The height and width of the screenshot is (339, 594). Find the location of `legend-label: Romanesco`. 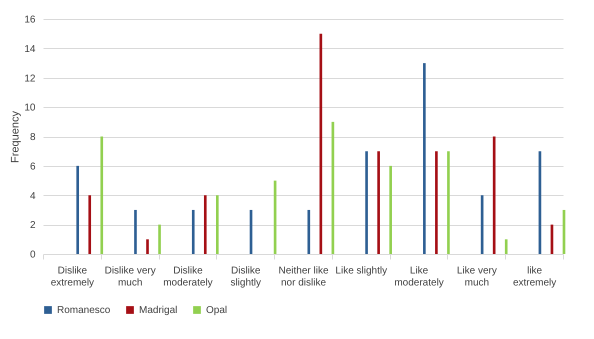

legend-label: Romanesco is located at coordinates (84, 310).